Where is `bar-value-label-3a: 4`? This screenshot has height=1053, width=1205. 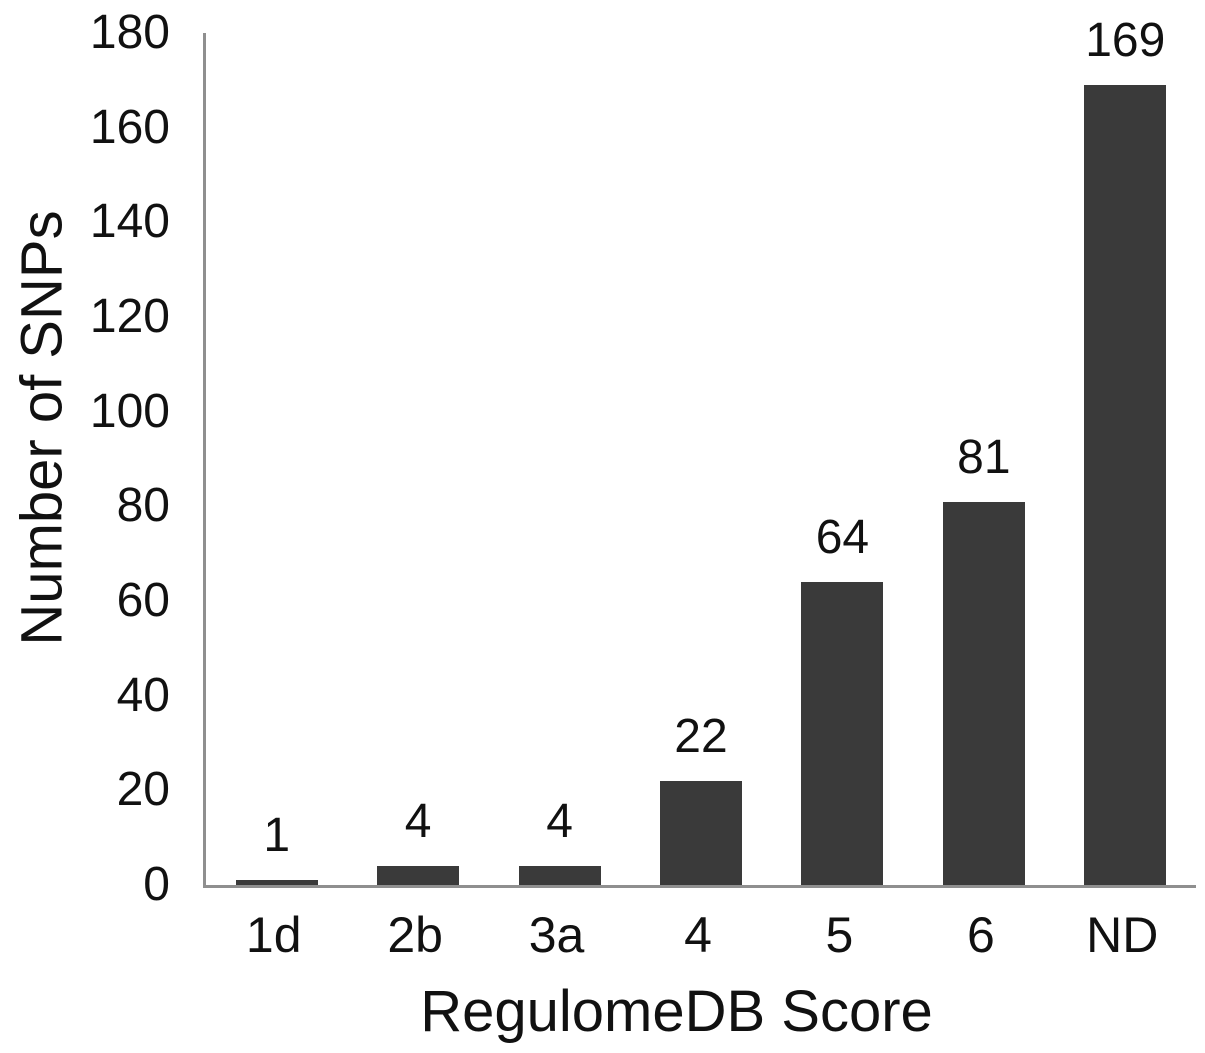
bar-value-label-3a: 4 is located at coordinates (559, 822).